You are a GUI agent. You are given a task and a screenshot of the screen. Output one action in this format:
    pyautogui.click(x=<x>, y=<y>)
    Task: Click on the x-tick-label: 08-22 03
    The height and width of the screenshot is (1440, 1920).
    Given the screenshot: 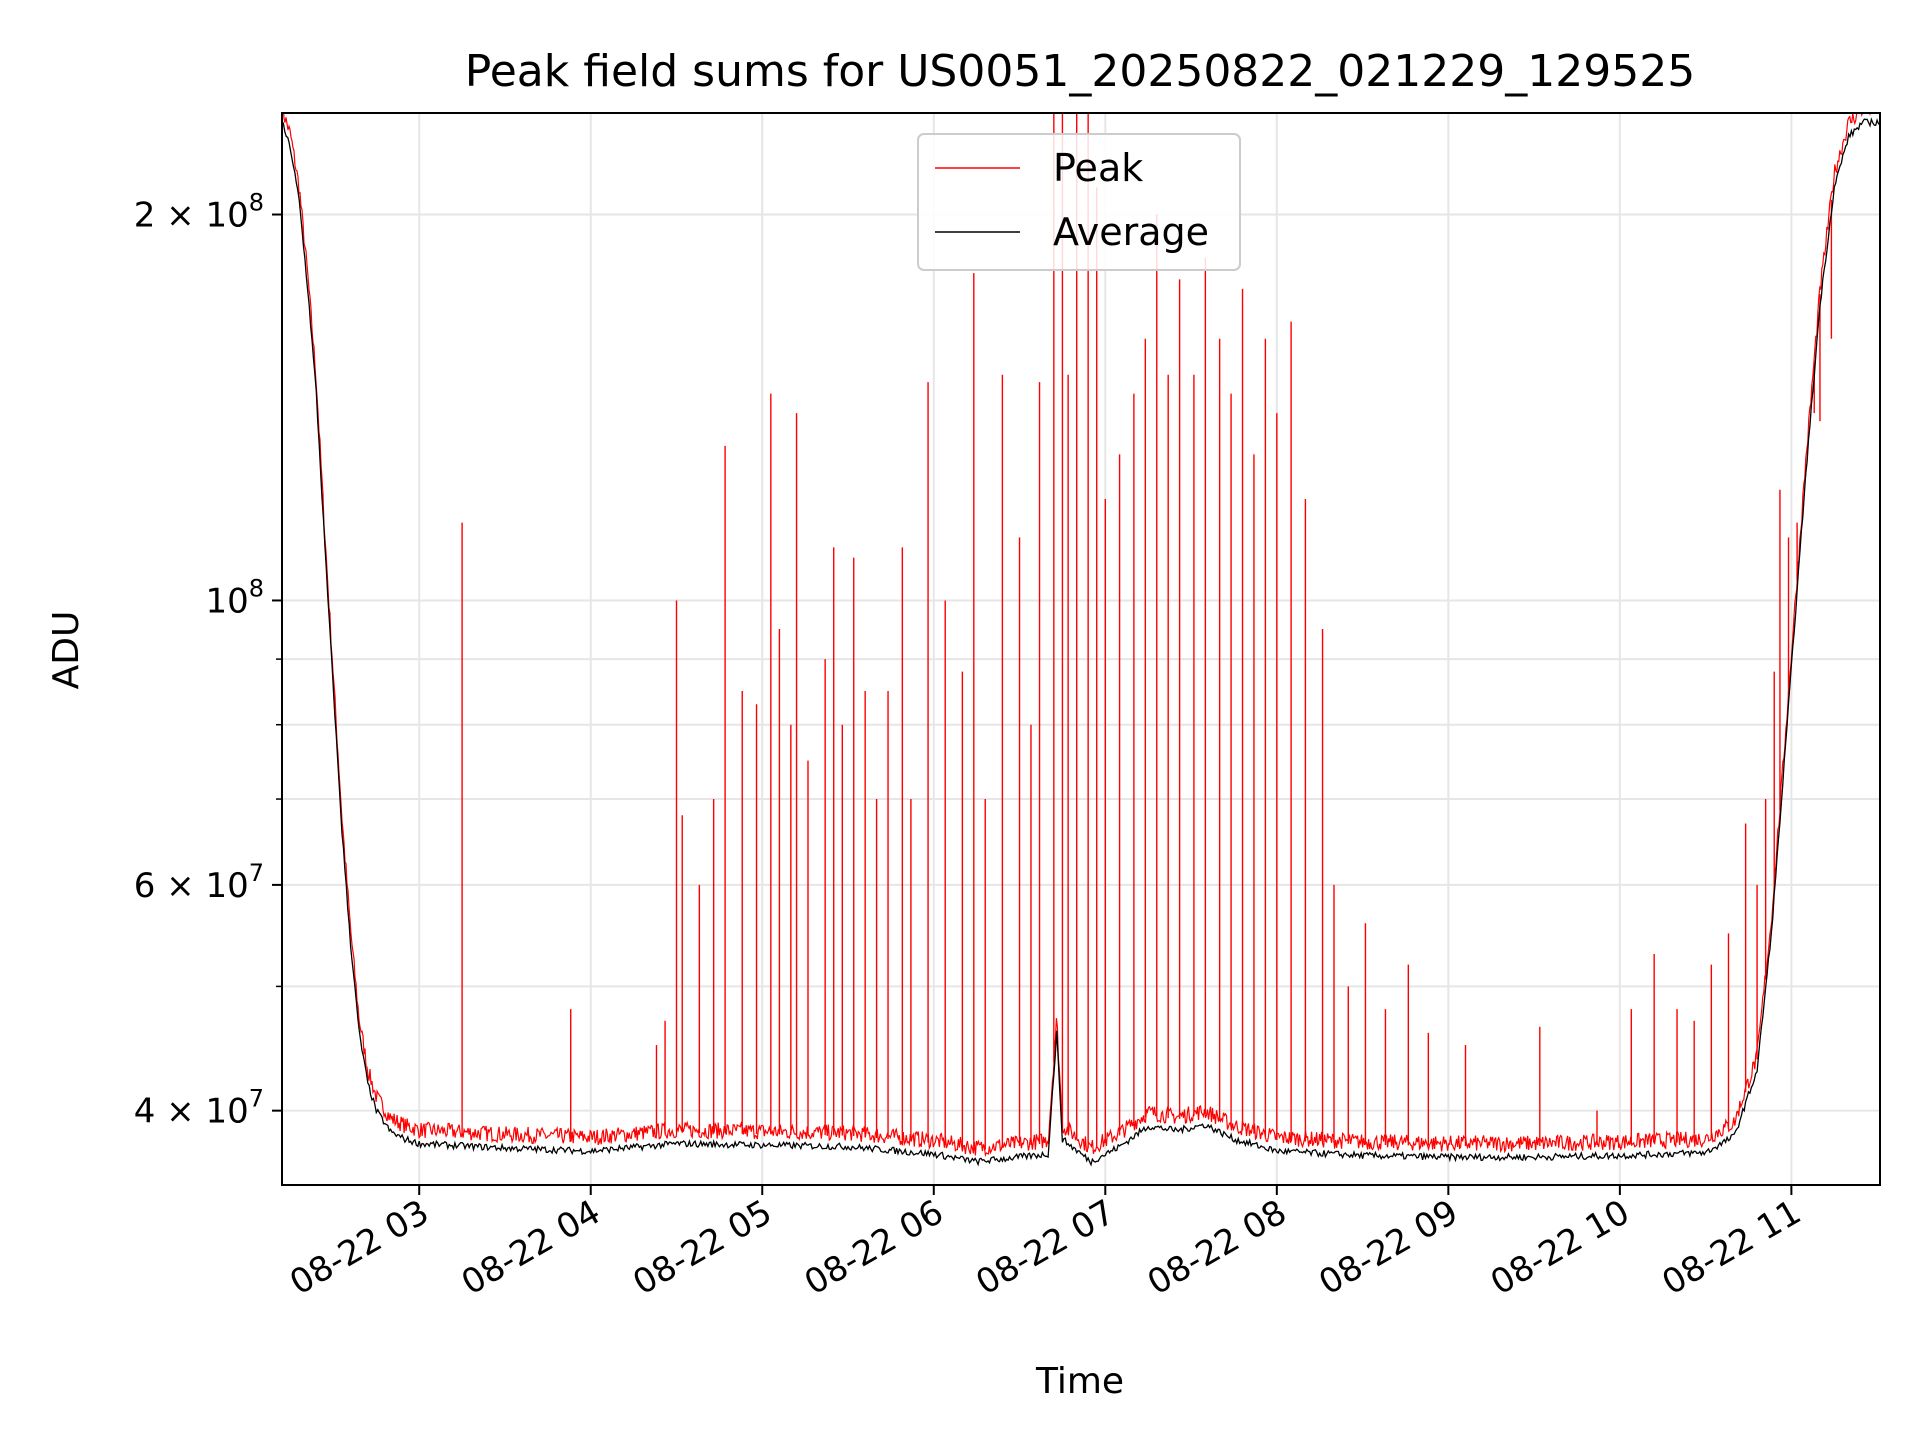 What is the action you would take?
    pyautogui.click(x=359, y=1247)
    